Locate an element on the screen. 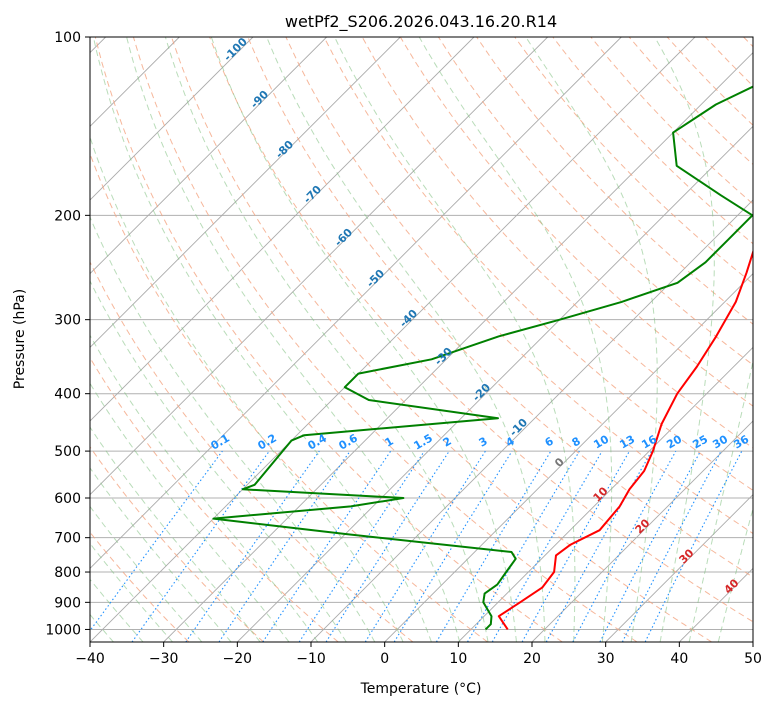  chart-title: wetPf2_S206.2026.043.16.20.R14 is located at coordinates (421, 22).